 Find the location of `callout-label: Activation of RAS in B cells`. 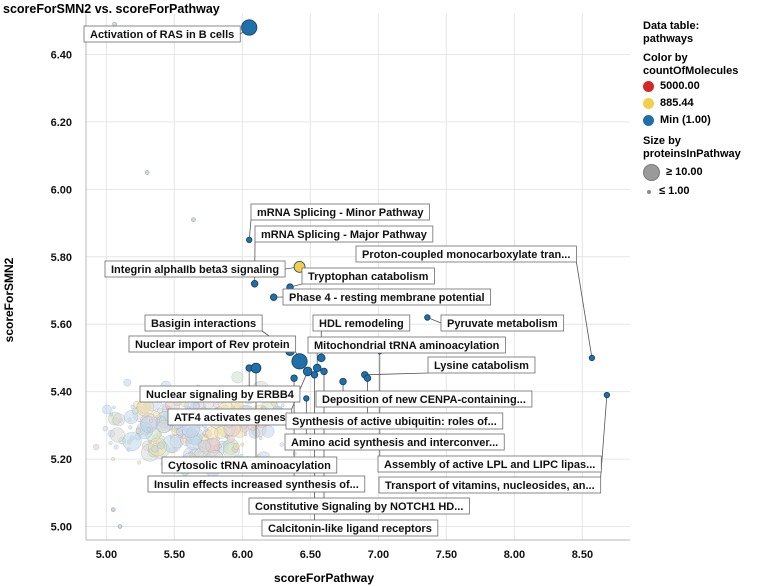

callout-label: Activation of RAS in B cells is located at coordinates (162, 35).